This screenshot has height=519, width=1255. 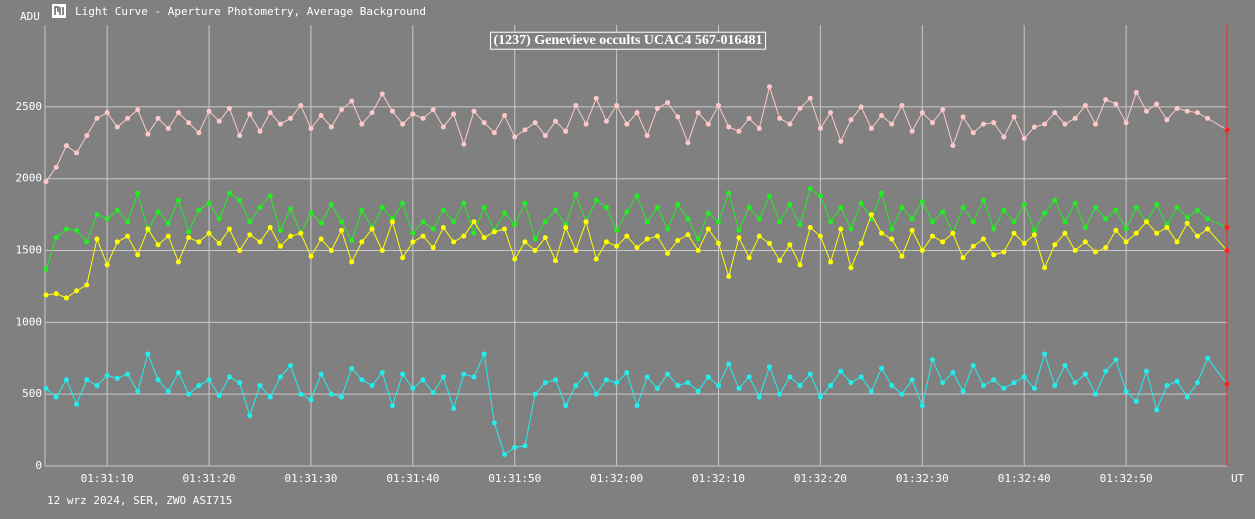 What do you see at coordinates (820, 478) in the screenshot?
I see `x-tick-label: 01:32:20` at bounding box center [820, 478].